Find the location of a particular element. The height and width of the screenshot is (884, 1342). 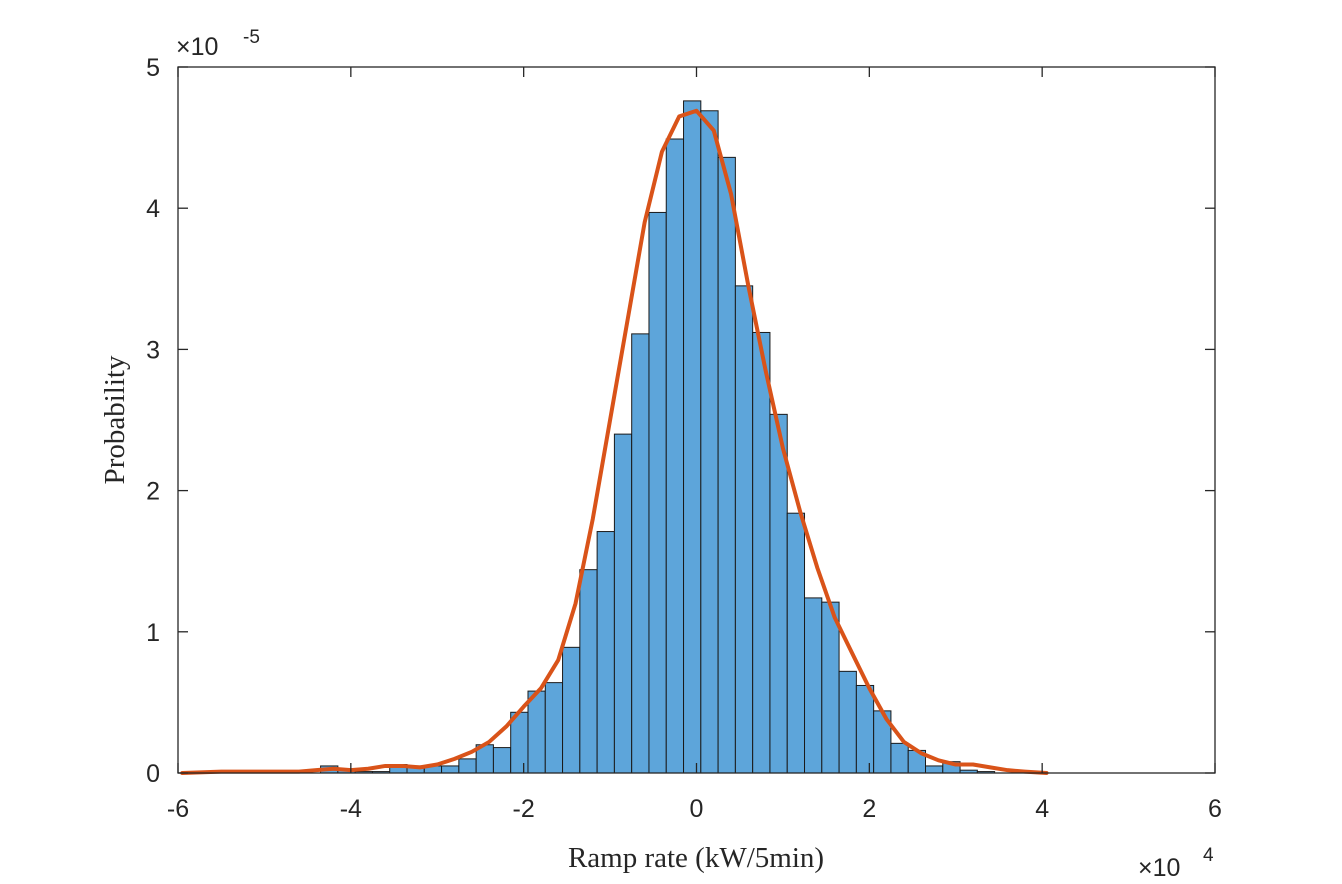

x-tick-label: -4 is located at coordinates (351, 809).